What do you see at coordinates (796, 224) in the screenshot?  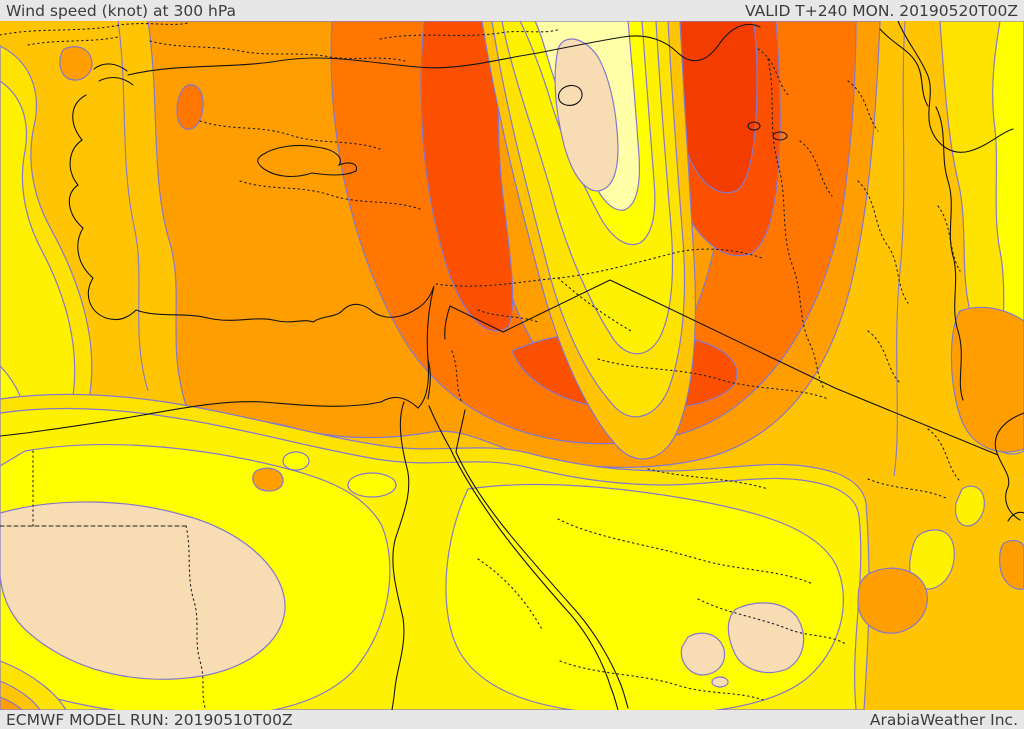 I see `border-iraq-iran` at bounding box center [796, 224].